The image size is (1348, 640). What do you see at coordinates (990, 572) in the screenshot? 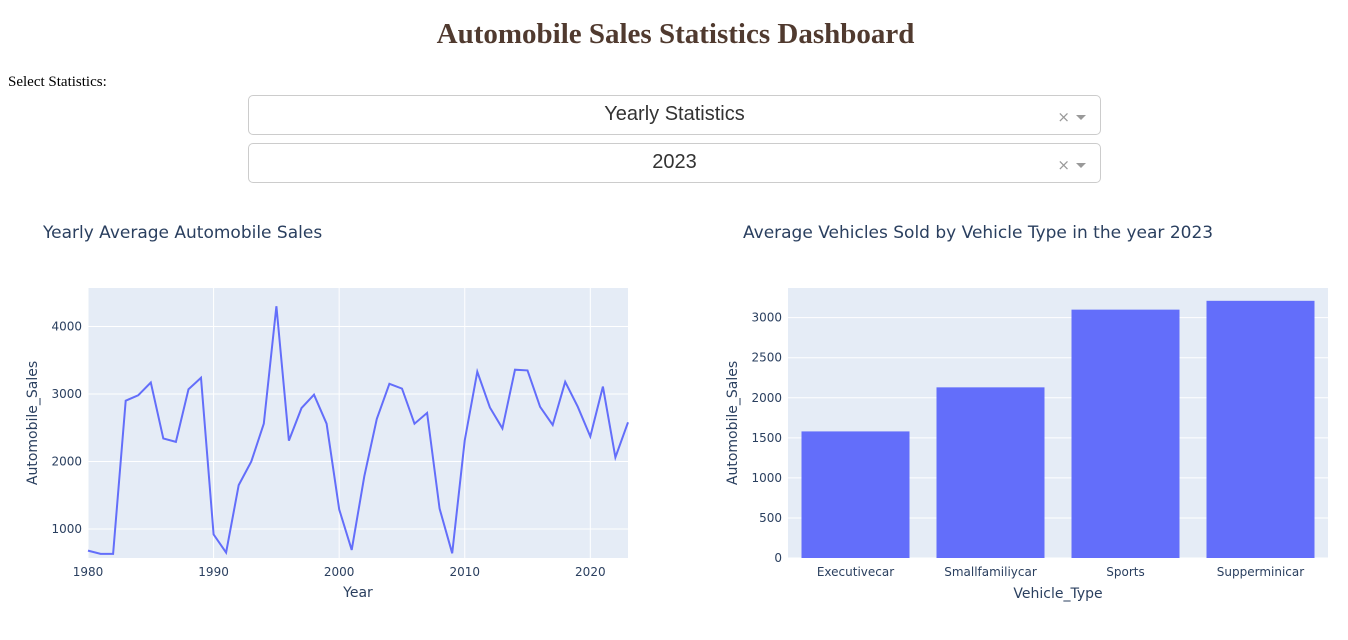
I see `x-tick-label: Smallfamiliycar` at bounding box center [990, 572].